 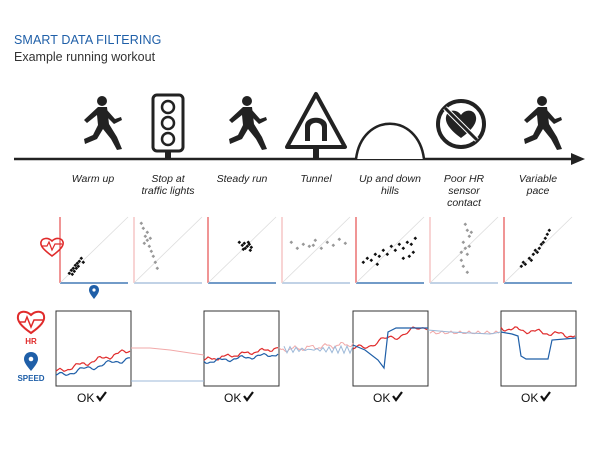 I want to click on location-pin-icon, so click(x=94, y=292).